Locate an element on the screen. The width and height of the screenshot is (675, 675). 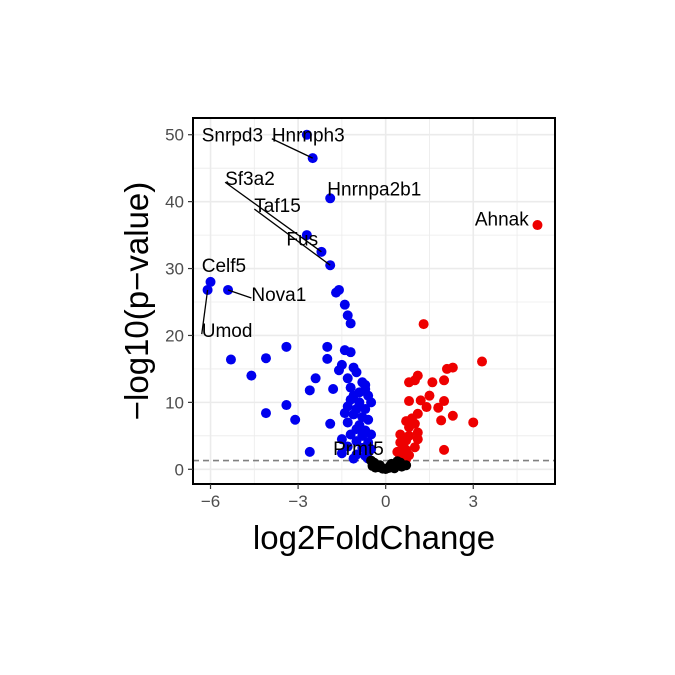
gene-label: Celf5 is located at coordinates (224, 266).